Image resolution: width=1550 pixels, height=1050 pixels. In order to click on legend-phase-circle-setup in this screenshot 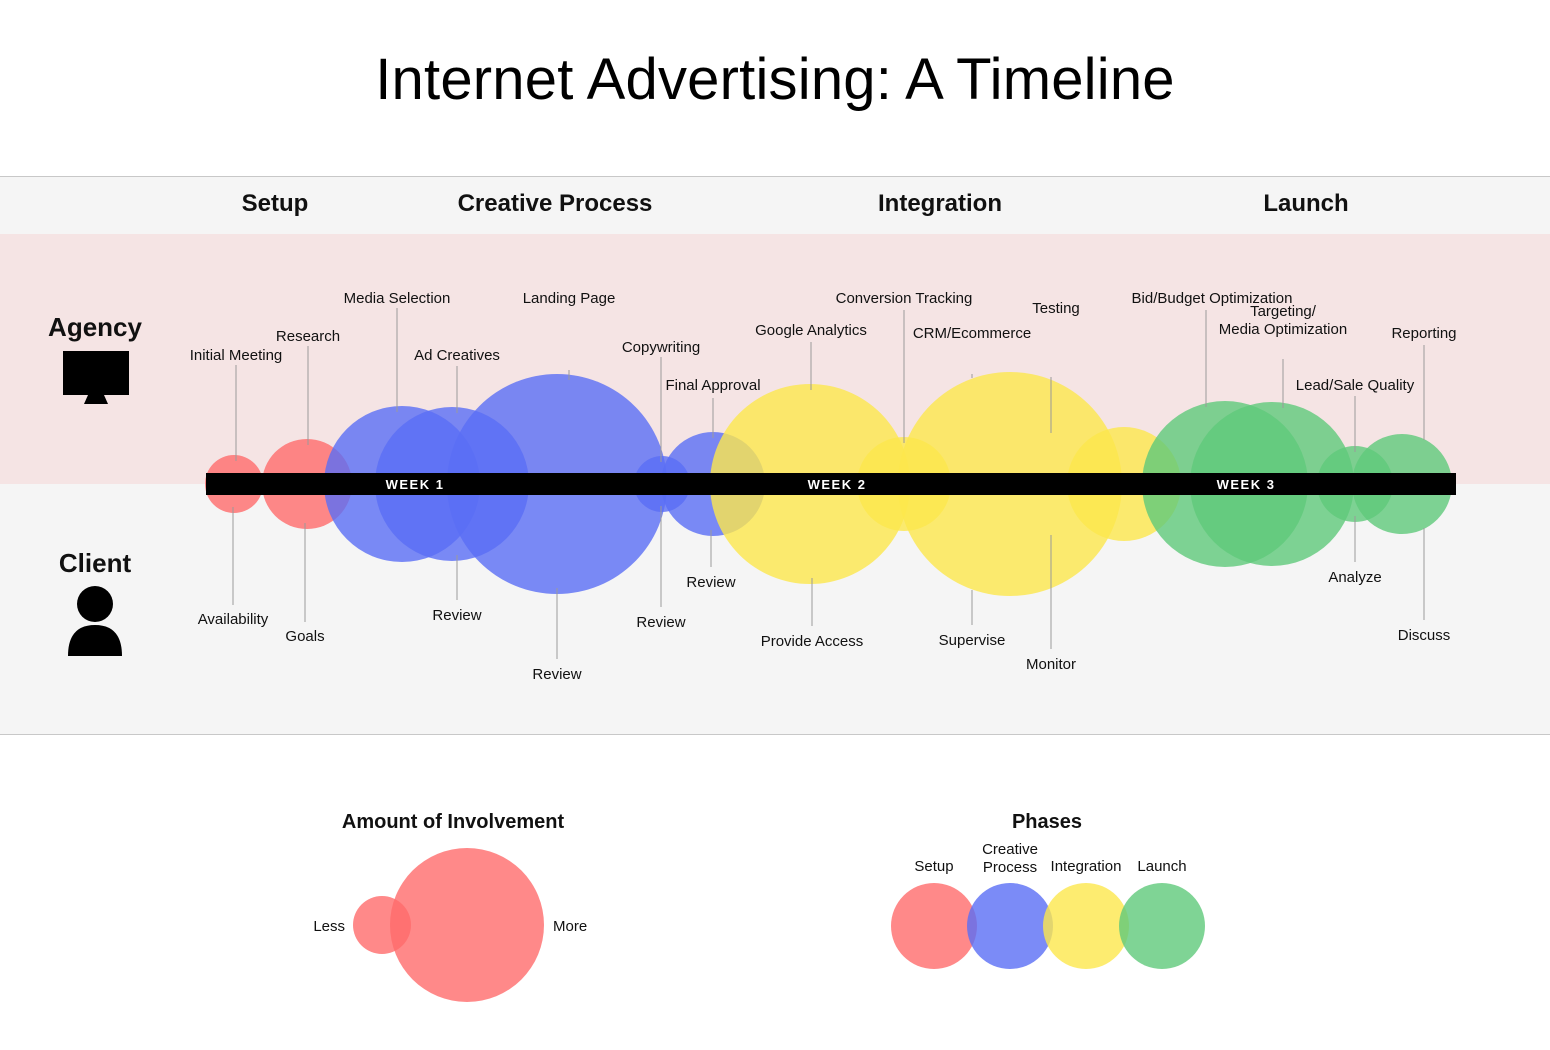, I will do `click(934, 926)`.